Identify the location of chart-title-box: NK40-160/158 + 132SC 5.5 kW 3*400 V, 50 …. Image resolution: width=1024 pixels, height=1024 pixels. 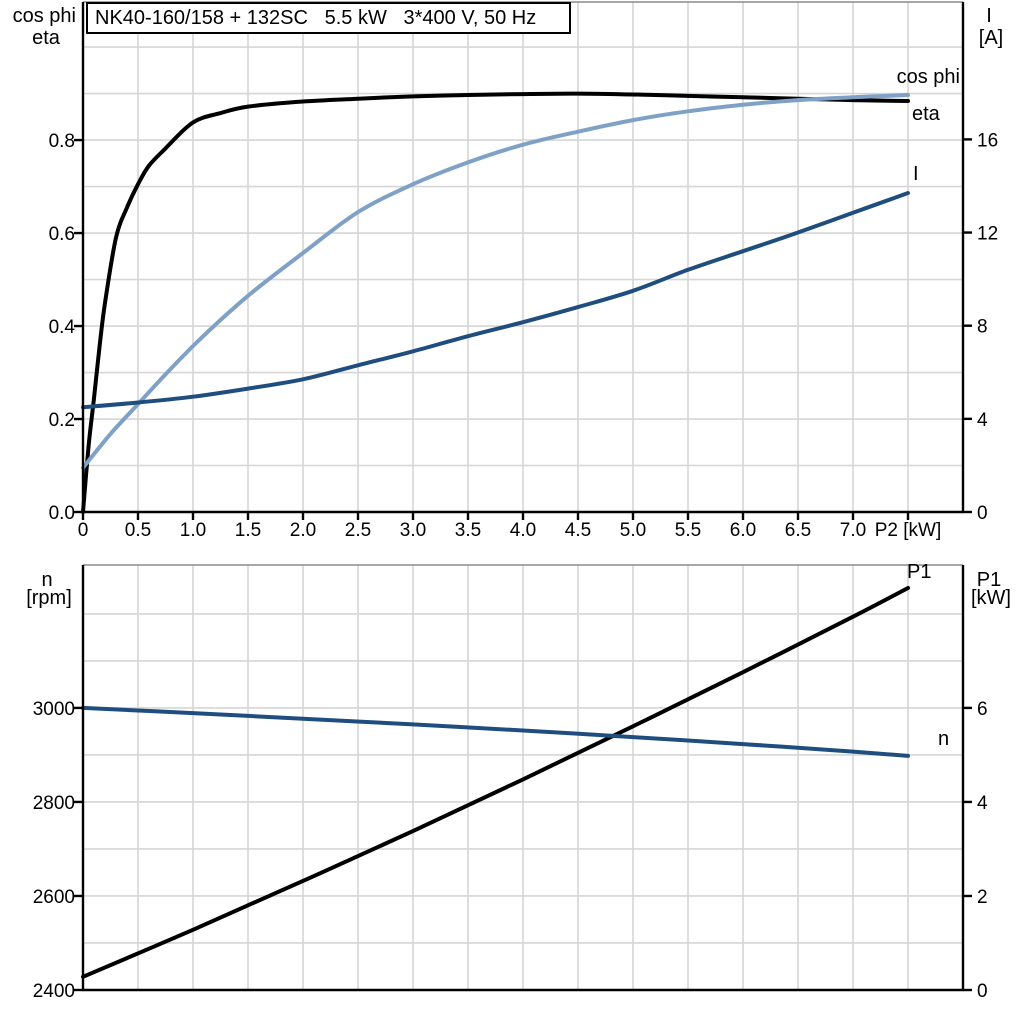
(328, 18).